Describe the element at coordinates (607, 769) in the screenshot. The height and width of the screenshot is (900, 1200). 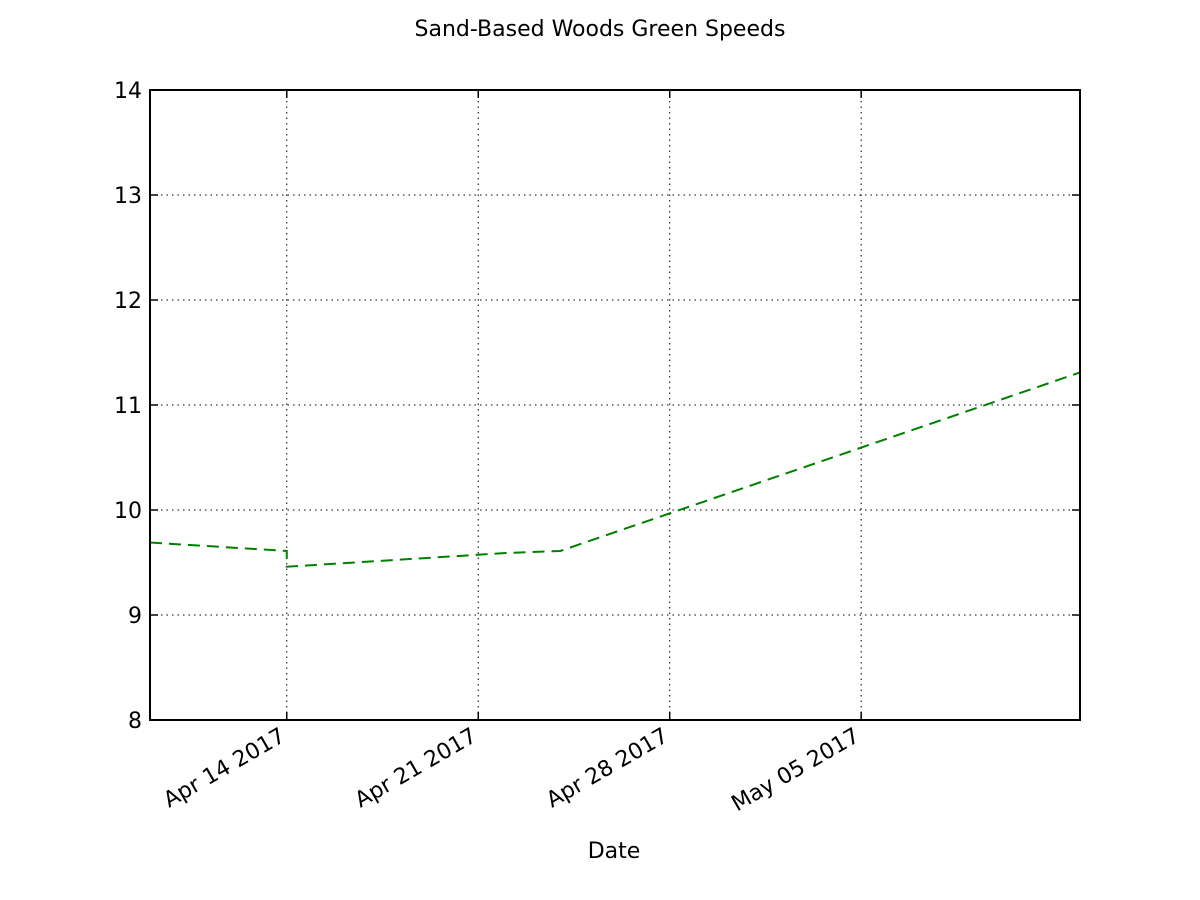
I see `x-tick-label: Apr 28 2017` at that location.